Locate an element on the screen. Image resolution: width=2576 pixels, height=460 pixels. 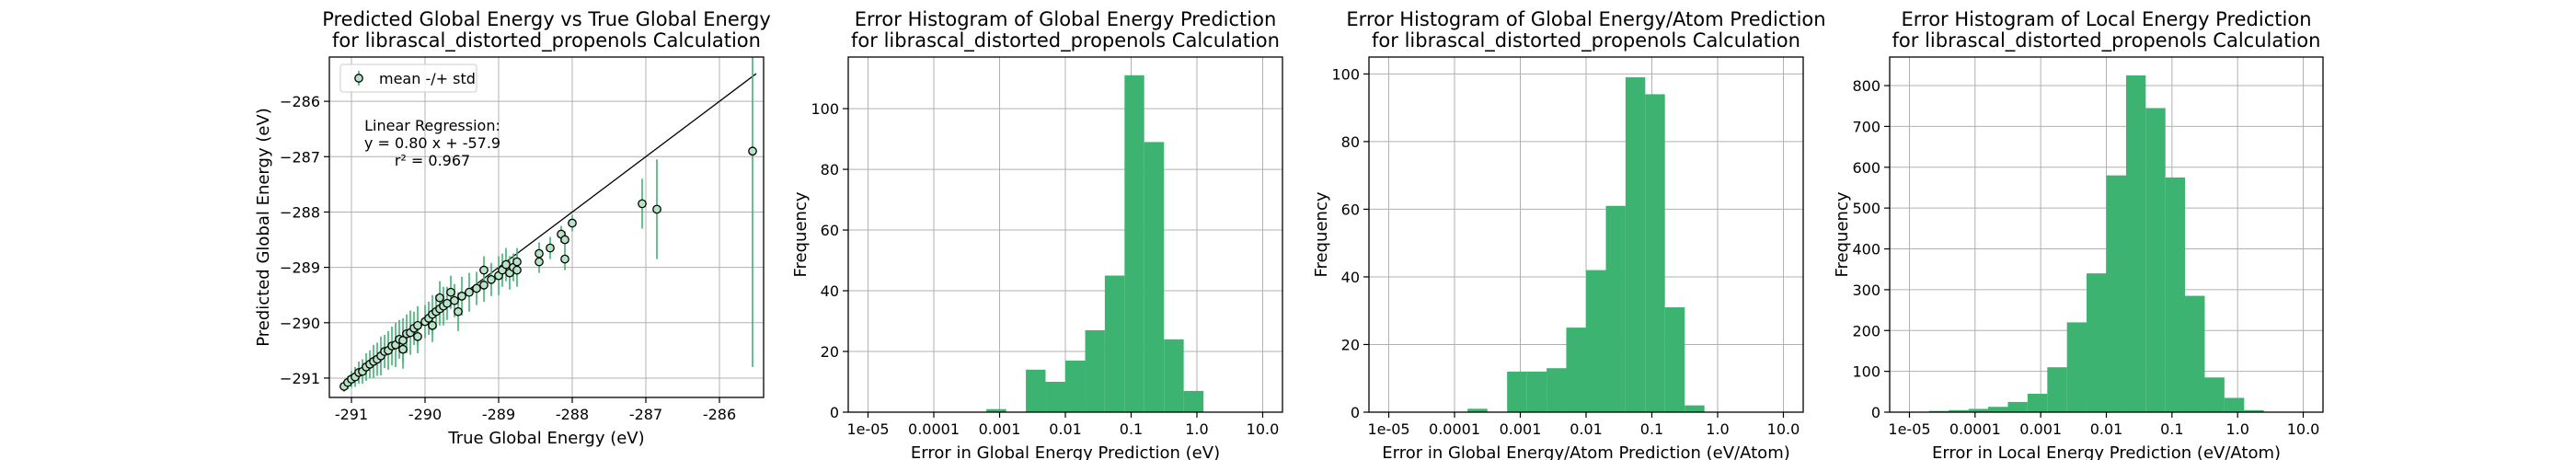
x-tick-label: -286 is located at coordinates (719, 414).